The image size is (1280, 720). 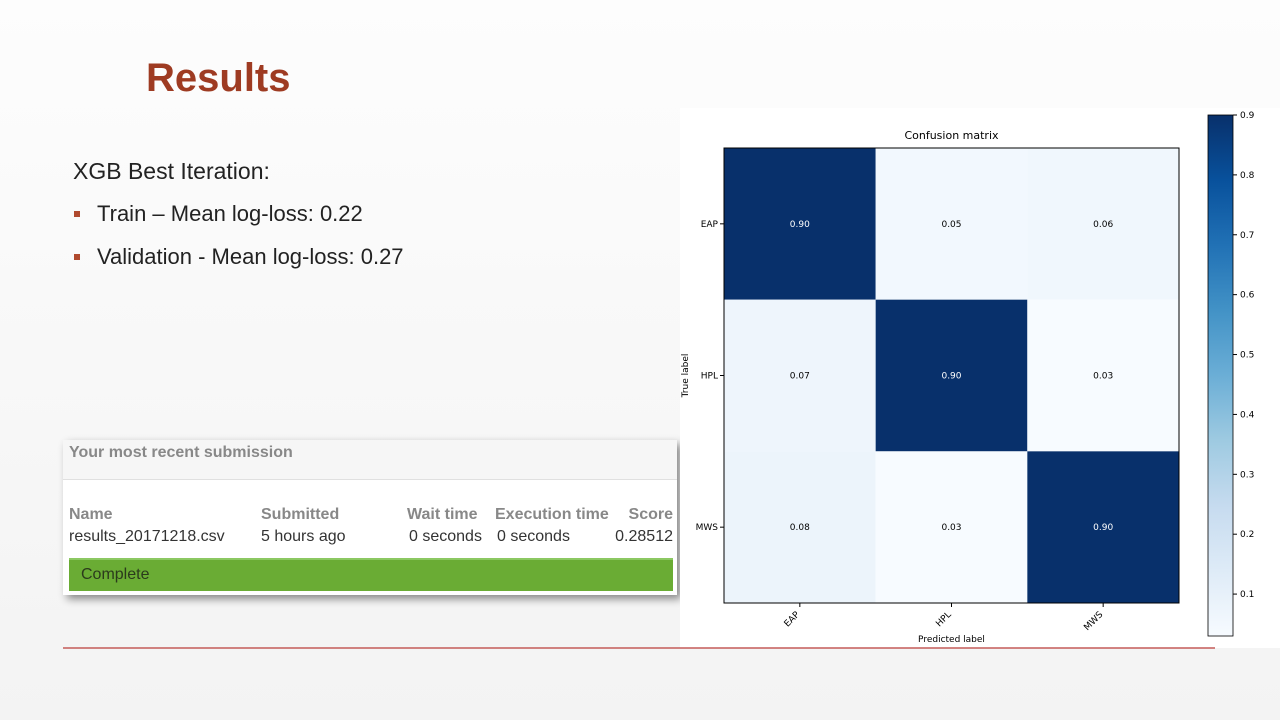 What do you see at coordinates (709, 377) in the screenshot?
I see `y-tick-label: HPL` at bounding box center [709, 377].